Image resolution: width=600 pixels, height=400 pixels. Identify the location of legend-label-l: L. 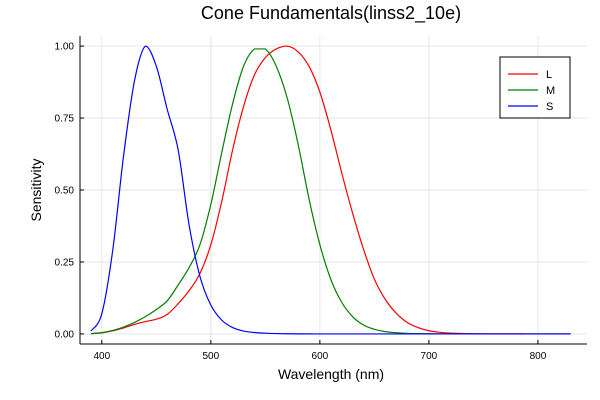
(549, 75).